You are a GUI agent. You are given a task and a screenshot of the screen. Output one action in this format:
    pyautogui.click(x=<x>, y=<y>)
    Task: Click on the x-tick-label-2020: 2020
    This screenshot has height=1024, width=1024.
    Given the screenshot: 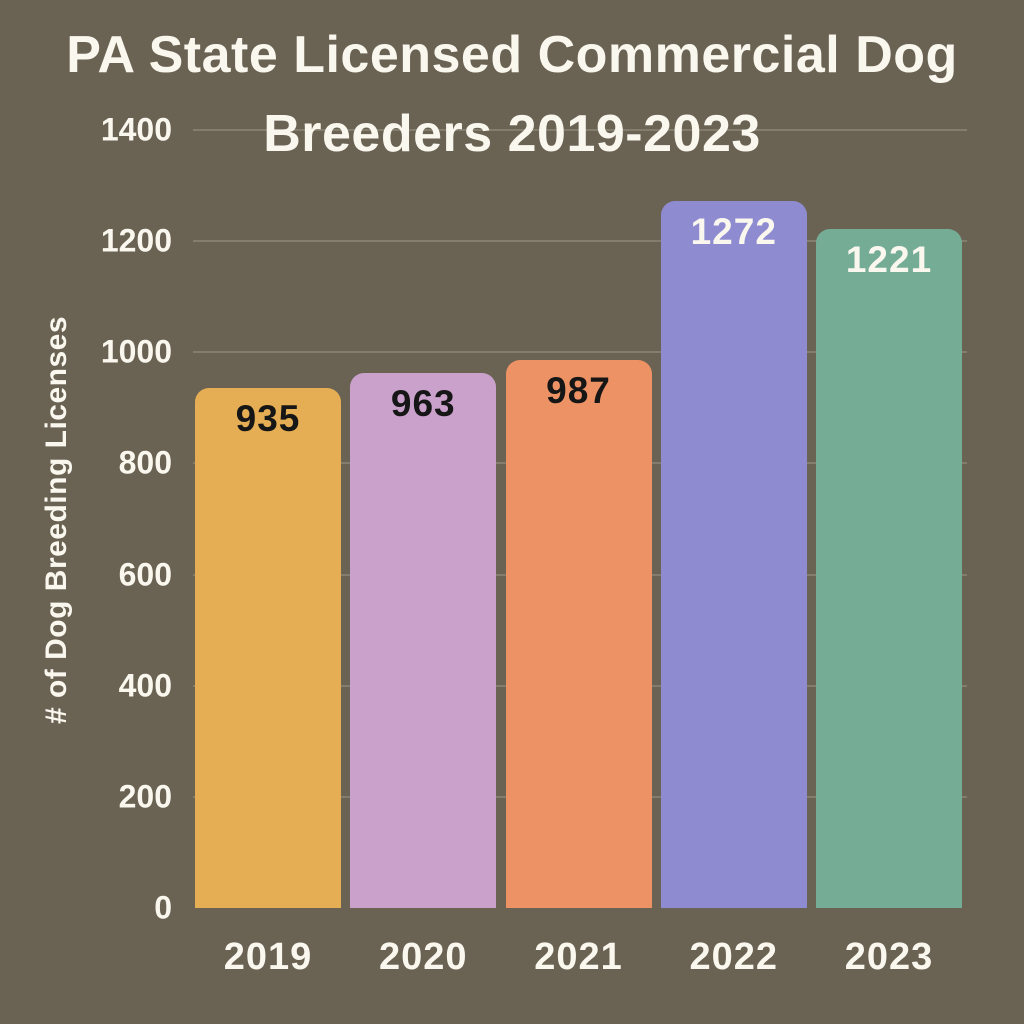 What is the action you would take?
    pyautogui.click(x=423, y=957)
    